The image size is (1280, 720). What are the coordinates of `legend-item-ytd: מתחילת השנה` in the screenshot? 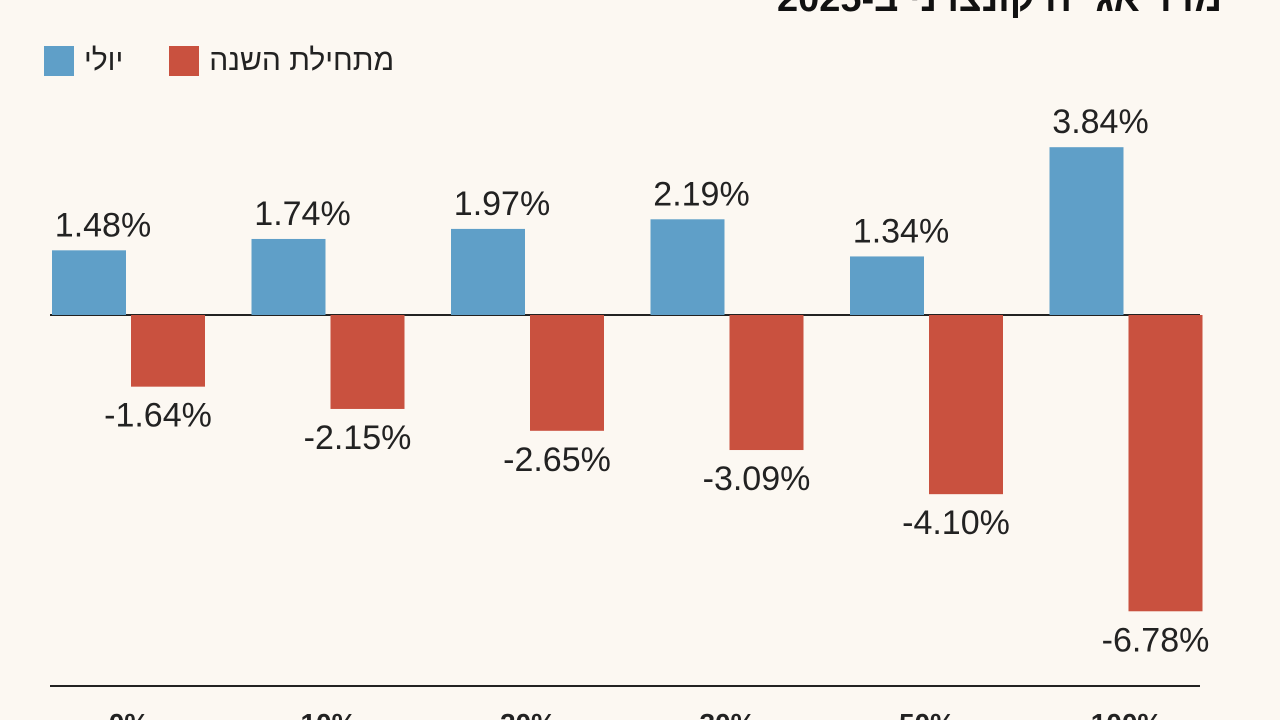 It's located at (281, 61).